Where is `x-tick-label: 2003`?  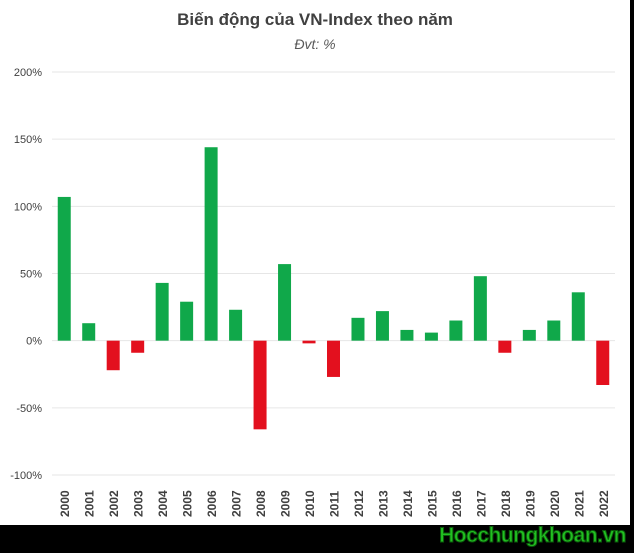 x-tick-label: 2003 is located at coordinates (139, 503).